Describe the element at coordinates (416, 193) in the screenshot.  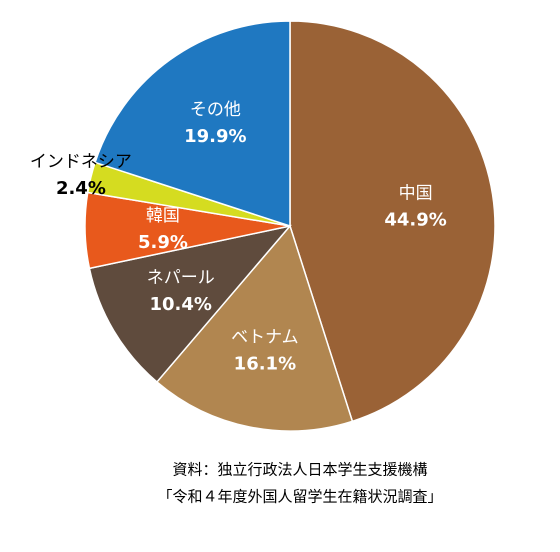
I see `slice-label: 中国` at that location.